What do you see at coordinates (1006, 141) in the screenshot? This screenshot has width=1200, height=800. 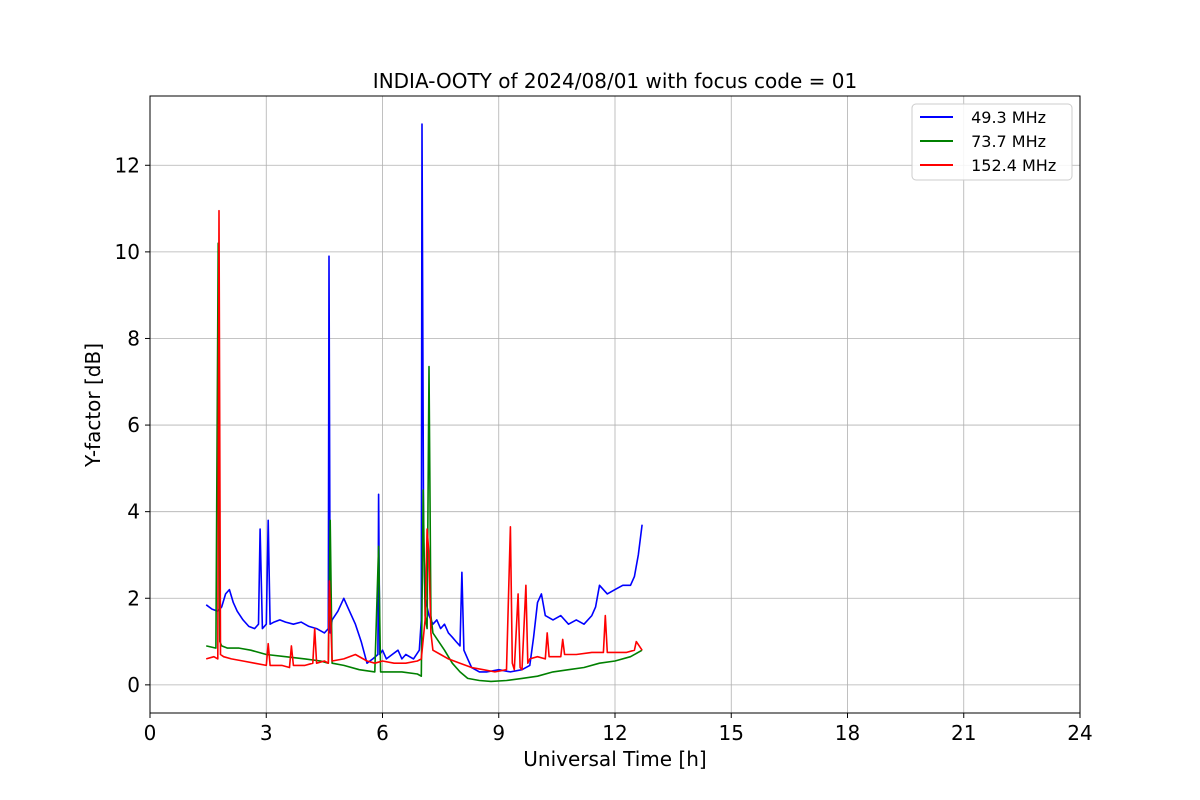 I see `legend-label-73mhz: 73.7 MHz` at bounding box center [1006, 141].